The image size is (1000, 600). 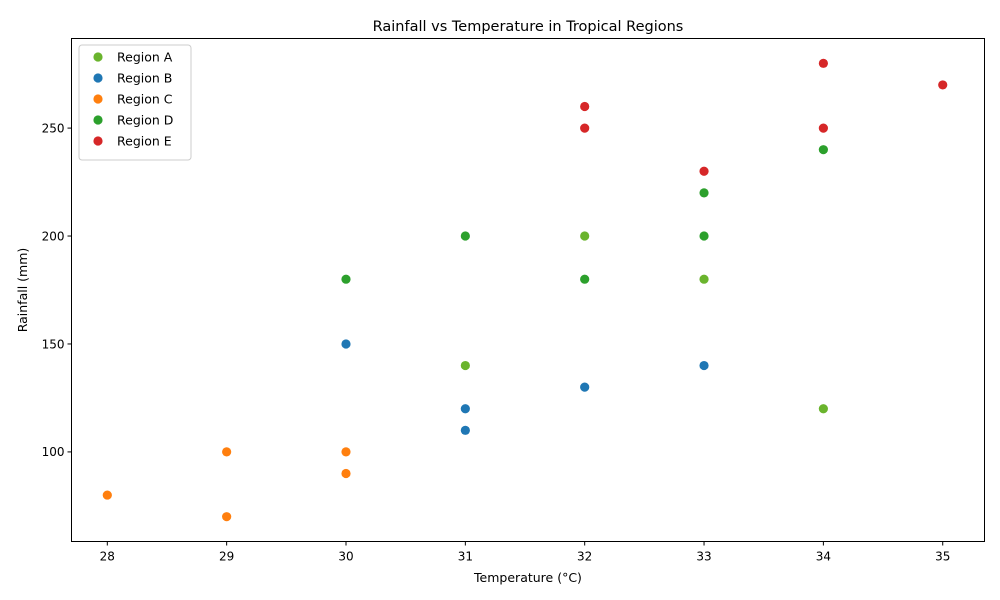 I want to click on legend-marker-region-b, so click(x=98, y=78).